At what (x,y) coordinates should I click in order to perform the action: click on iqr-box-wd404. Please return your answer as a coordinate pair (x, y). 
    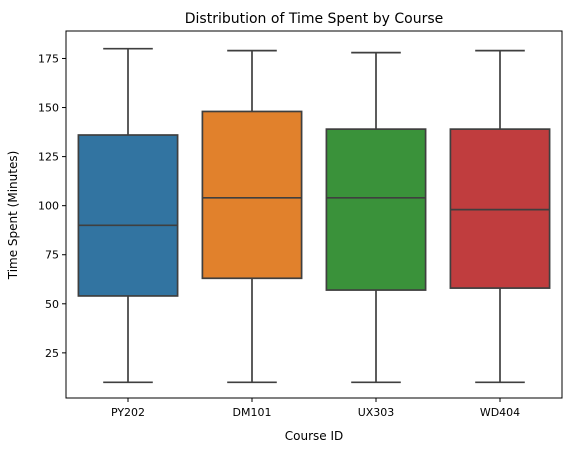
    Looking at the image, I should click on (500, 208).